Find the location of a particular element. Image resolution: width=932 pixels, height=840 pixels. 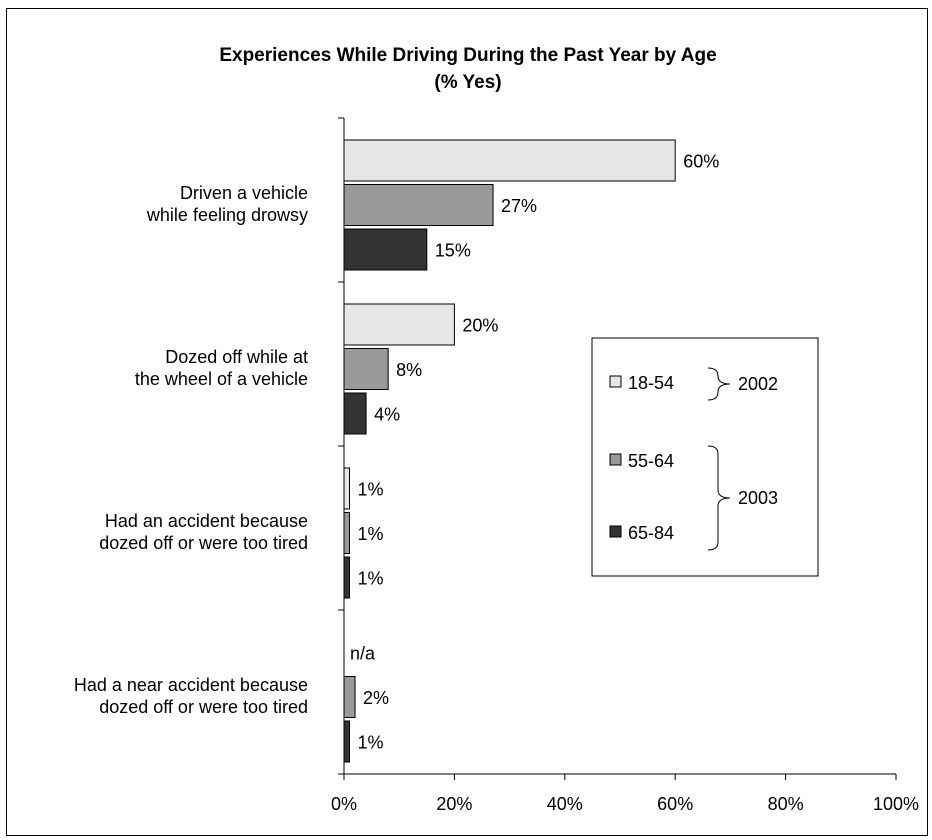

x-tick-label: 0% is located at coordinates (344, 804).